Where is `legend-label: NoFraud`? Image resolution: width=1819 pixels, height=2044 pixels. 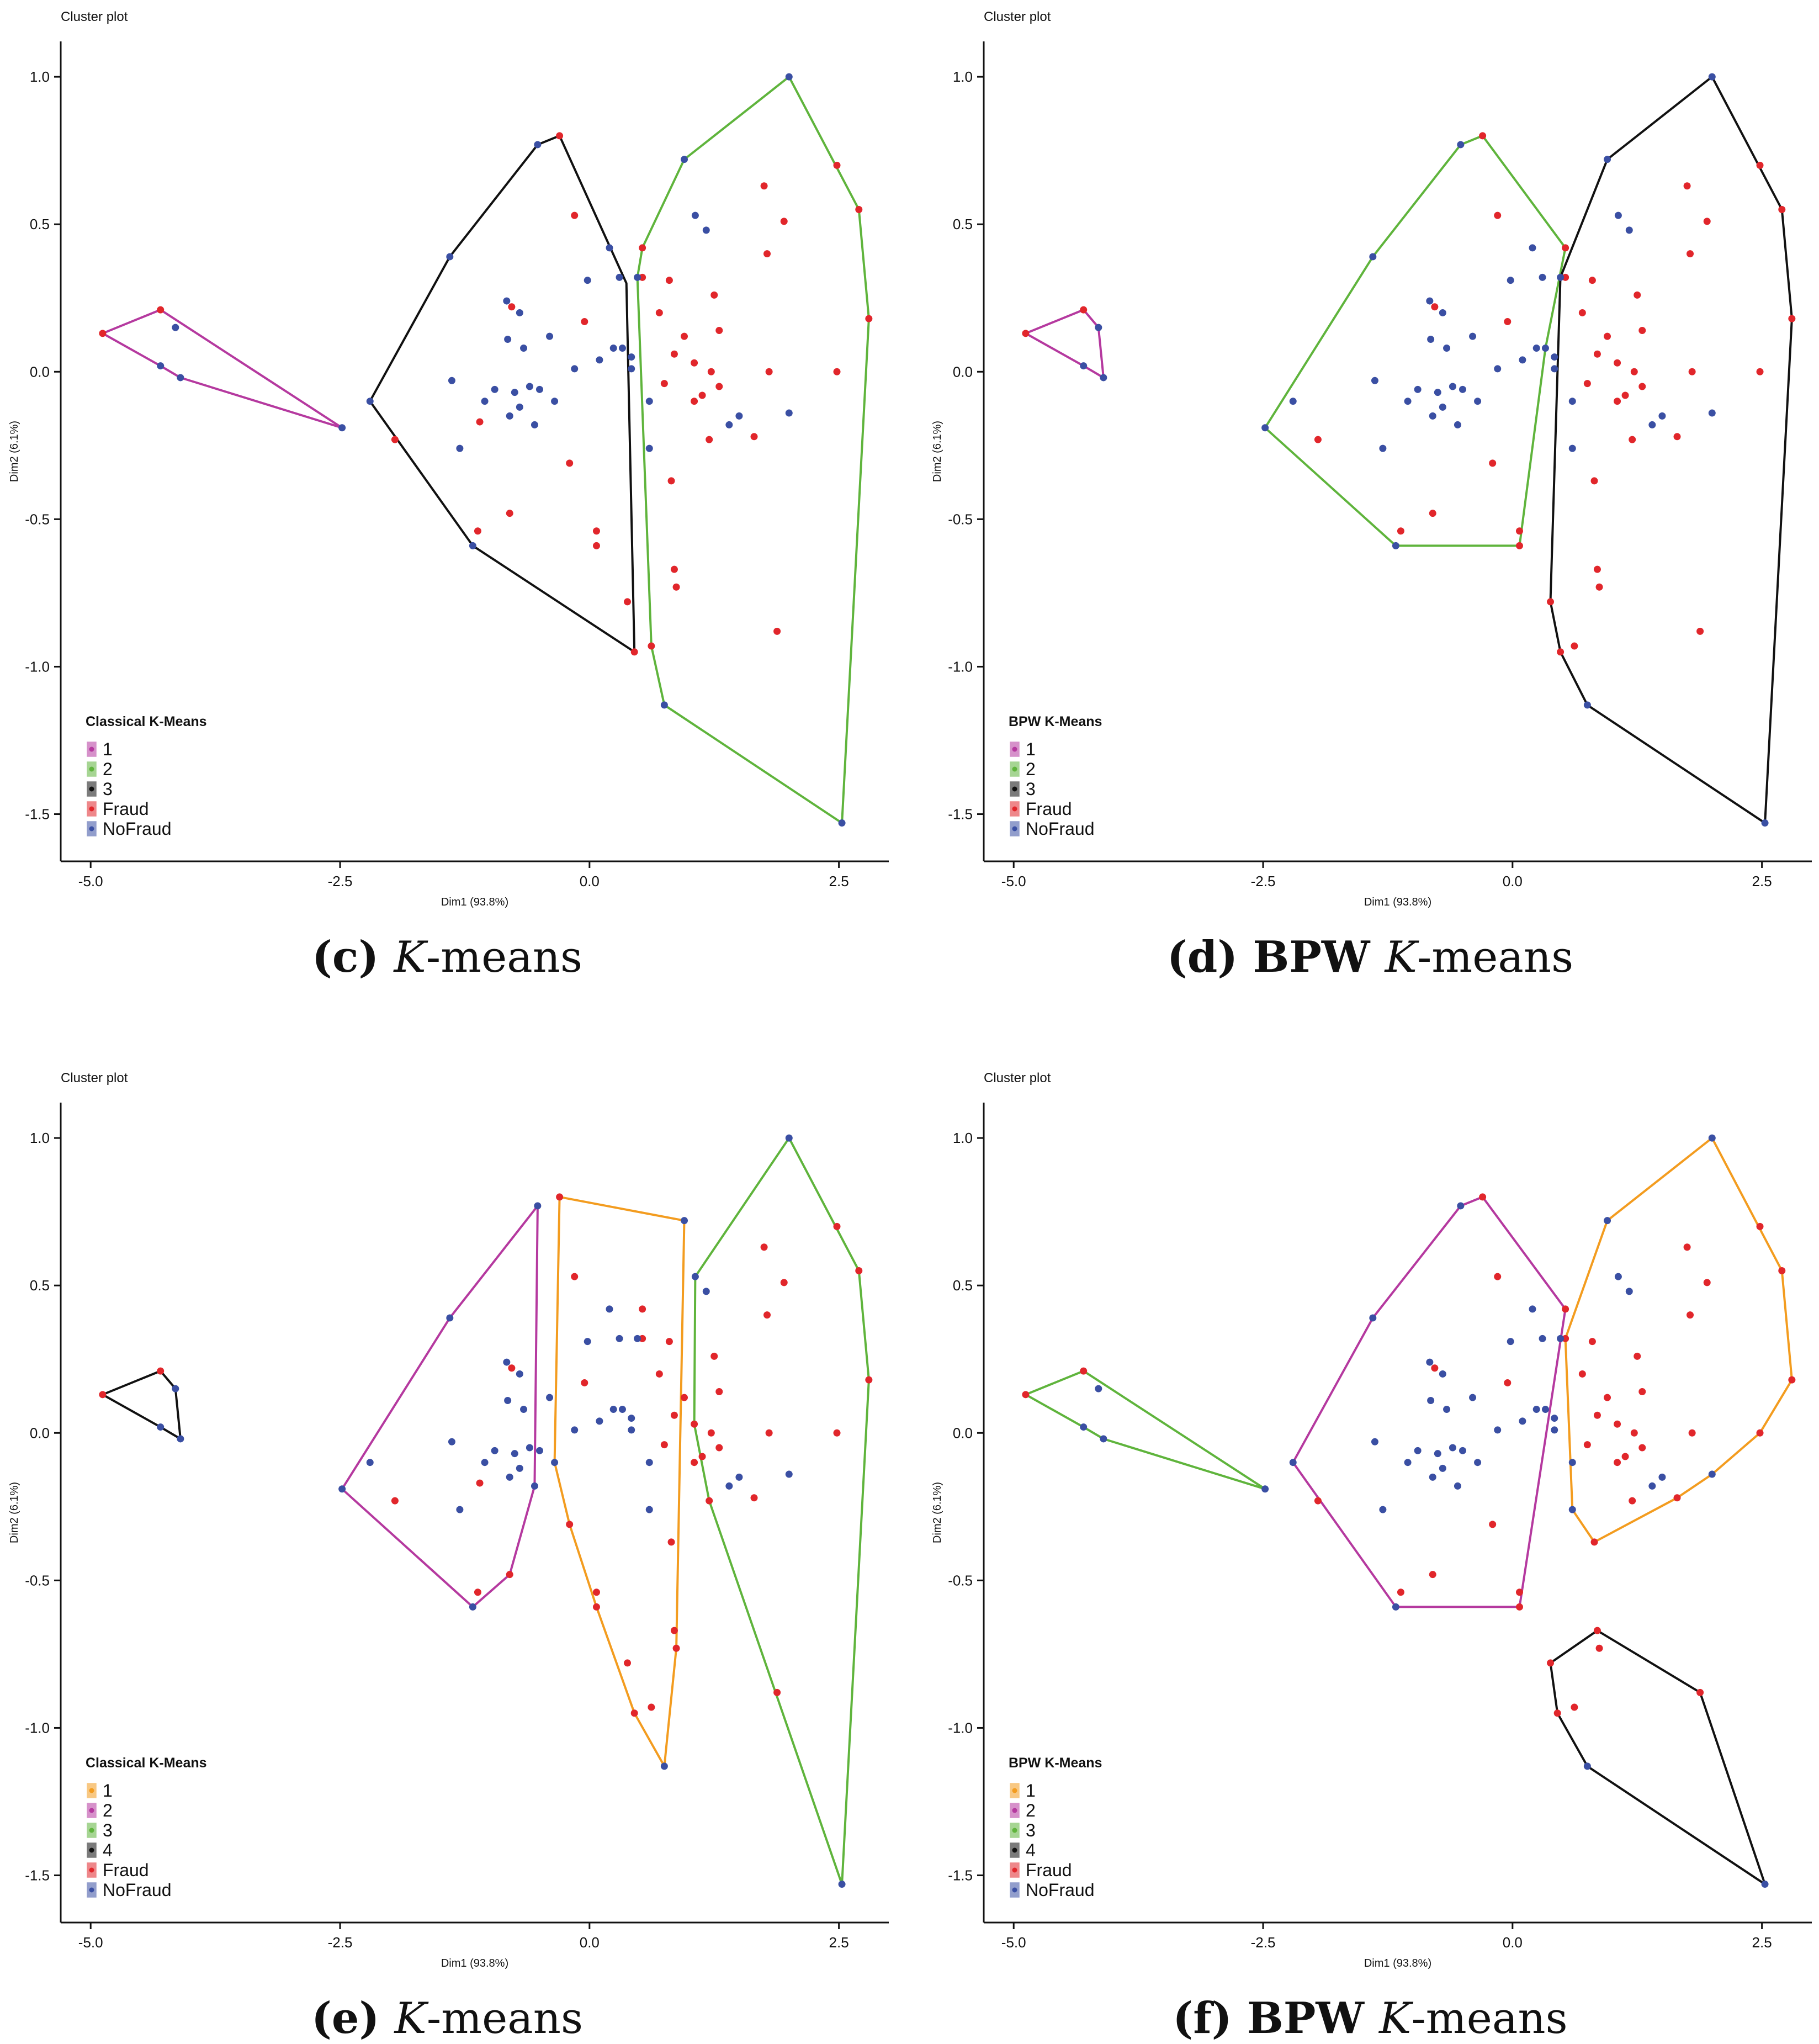
legend-label: NoFraud is located at coordinates (137, 1890).